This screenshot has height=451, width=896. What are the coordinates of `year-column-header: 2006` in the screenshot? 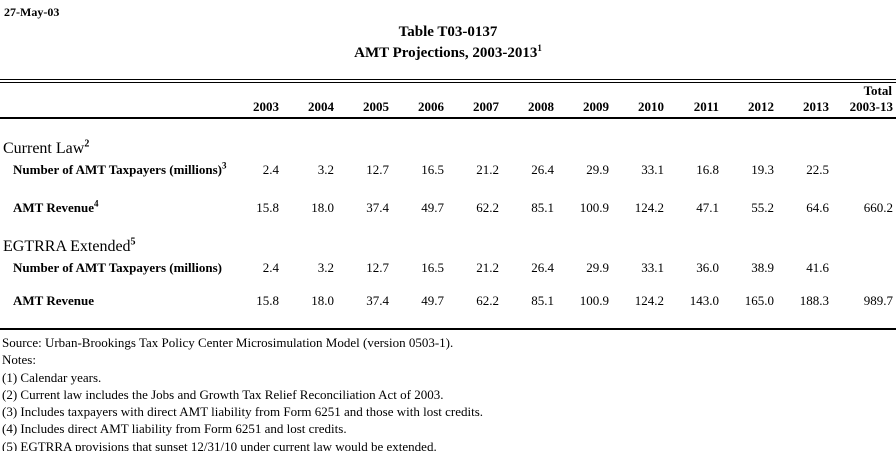 It's located at (431, 106).